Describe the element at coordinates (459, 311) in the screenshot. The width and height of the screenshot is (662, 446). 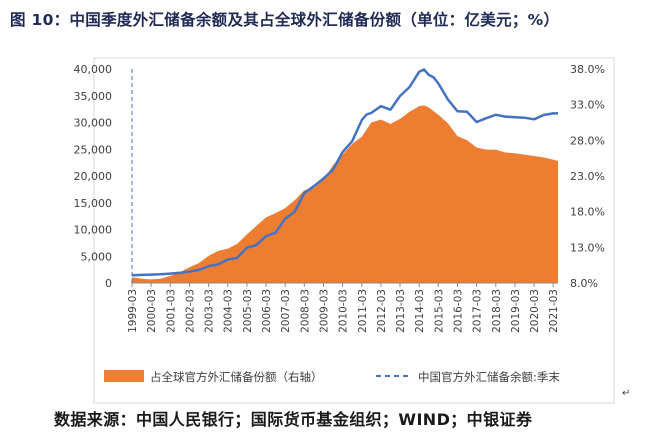
I see `x-axis-tick-label: 2016-03` at that location.